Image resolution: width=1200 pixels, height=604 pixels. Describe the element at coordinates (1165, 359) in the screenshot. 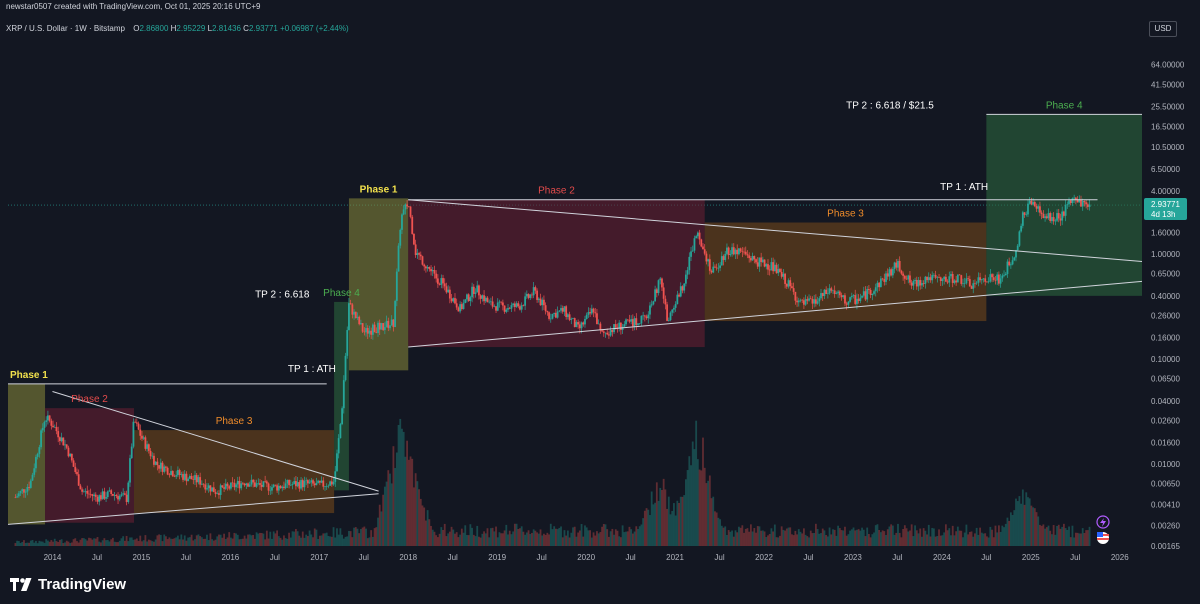

I see `price-tick-label: 0.10000` at that location.